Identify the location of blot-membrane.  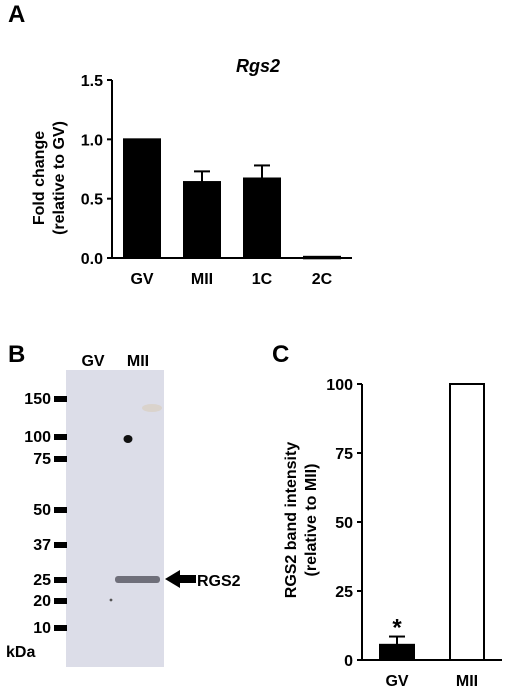
(115, 518).